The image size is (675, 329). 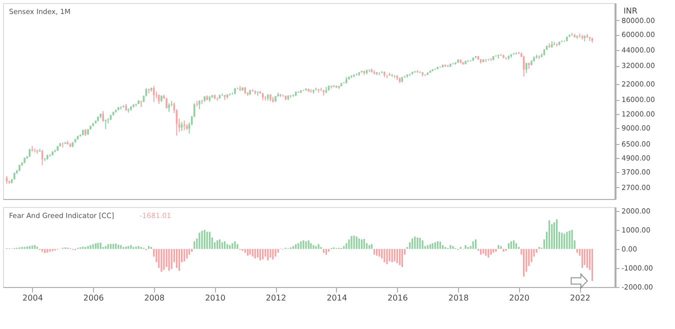 I want to click on x-tick-label: 2008, so click(x=154, y=298).